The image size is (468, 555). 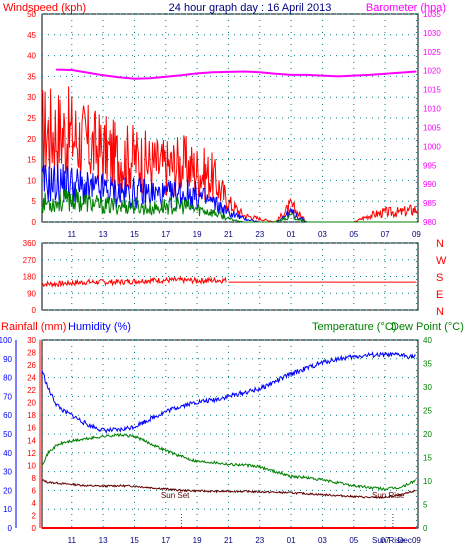 I want to click on direction-tick-label: 180, so click(x=30, y=277).